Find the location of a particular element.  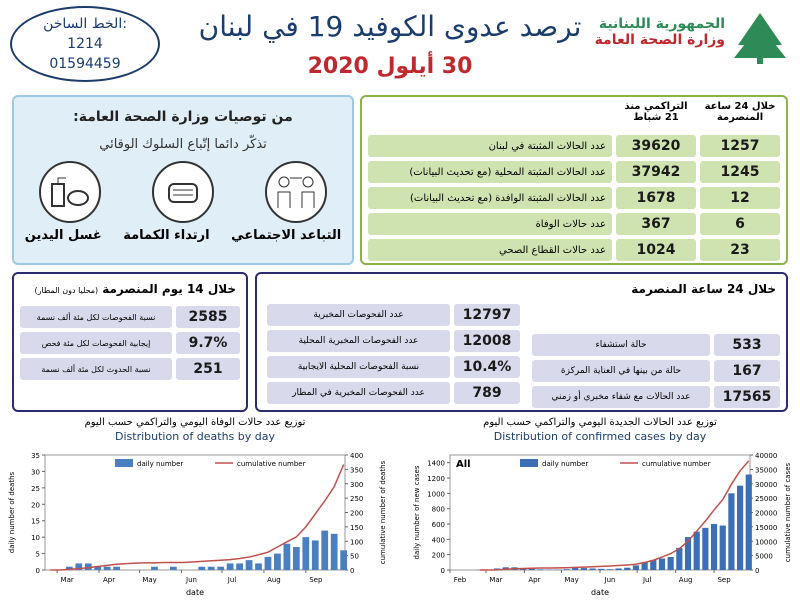

y-tick-label: 20 is located at coordinates (35, 505).